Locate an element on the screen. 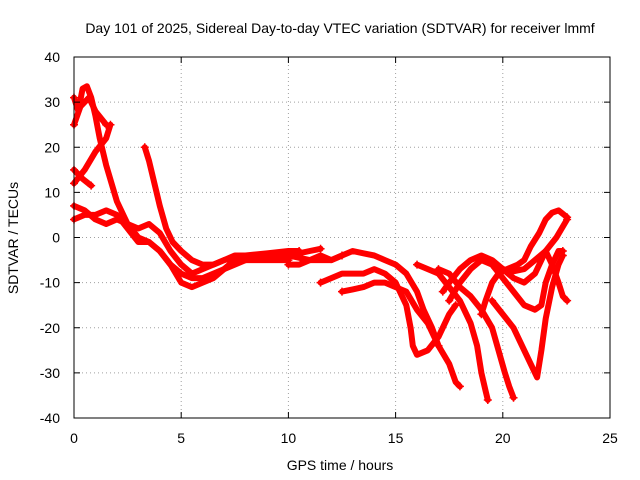 The height and width of the screenshot is (480, 640). y-tick-label: -30 is located at coordinates (50, 373).